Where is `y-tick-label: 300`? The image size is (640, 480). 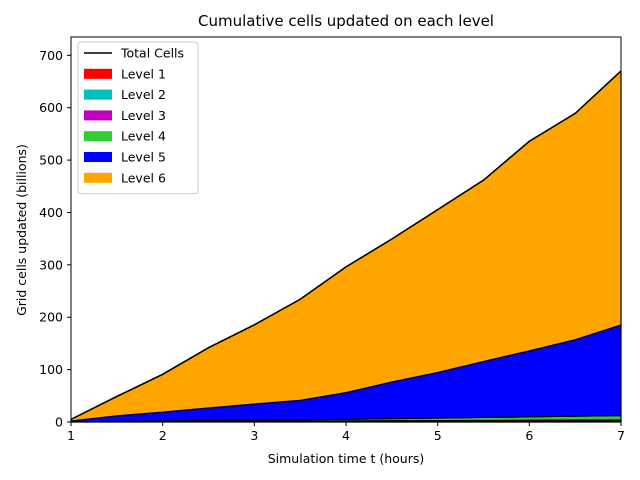
y-tick-label: 300 is located at coordinates (51, 264).